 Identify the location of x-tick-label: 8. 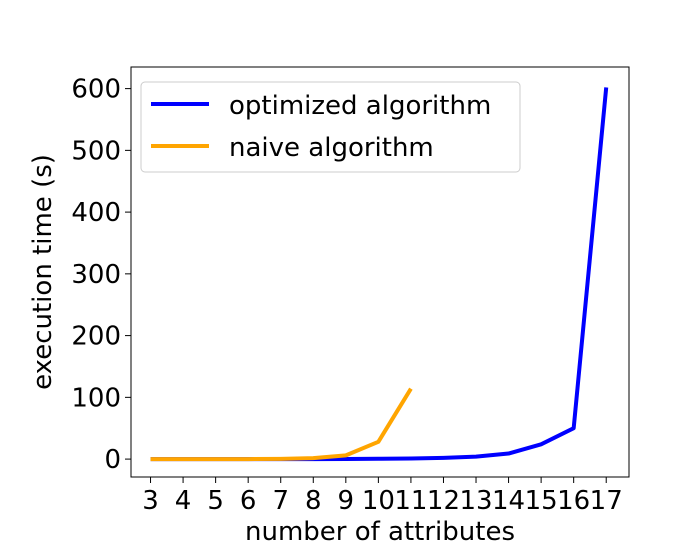
(313, 501).